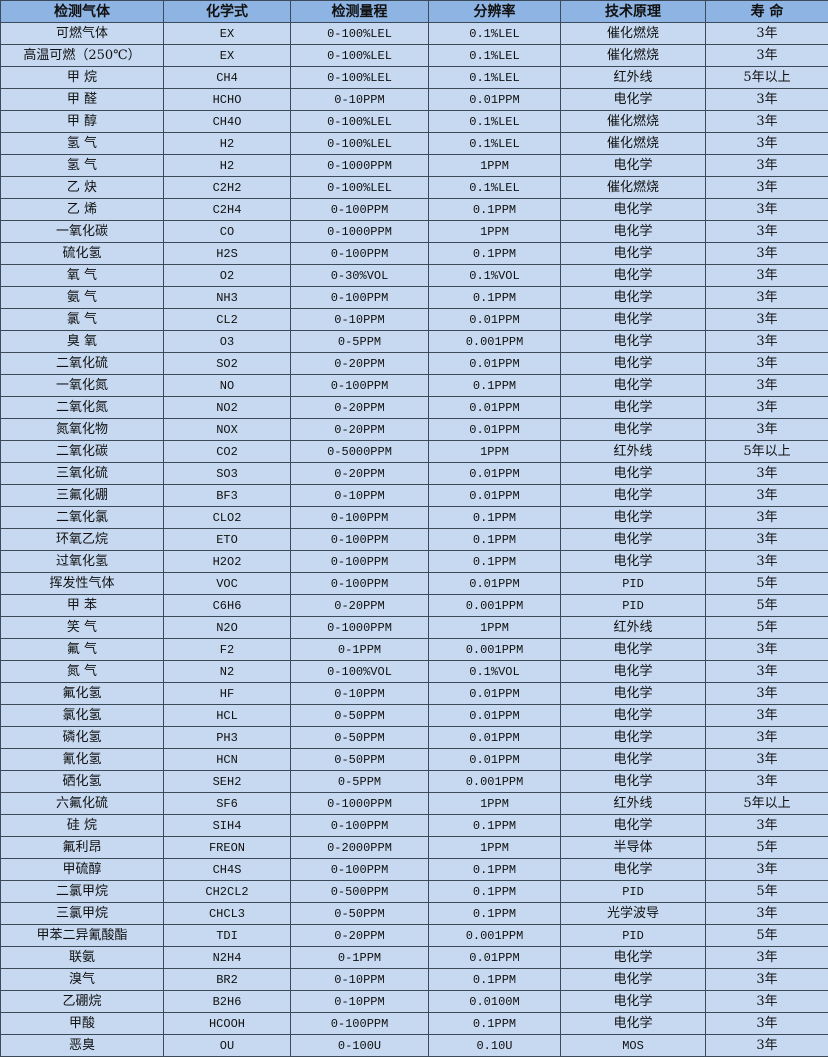 The height and width of the screenshot is (1057, 828). I want to click on cell-range: 0-30%VOL, so click(360, 276).